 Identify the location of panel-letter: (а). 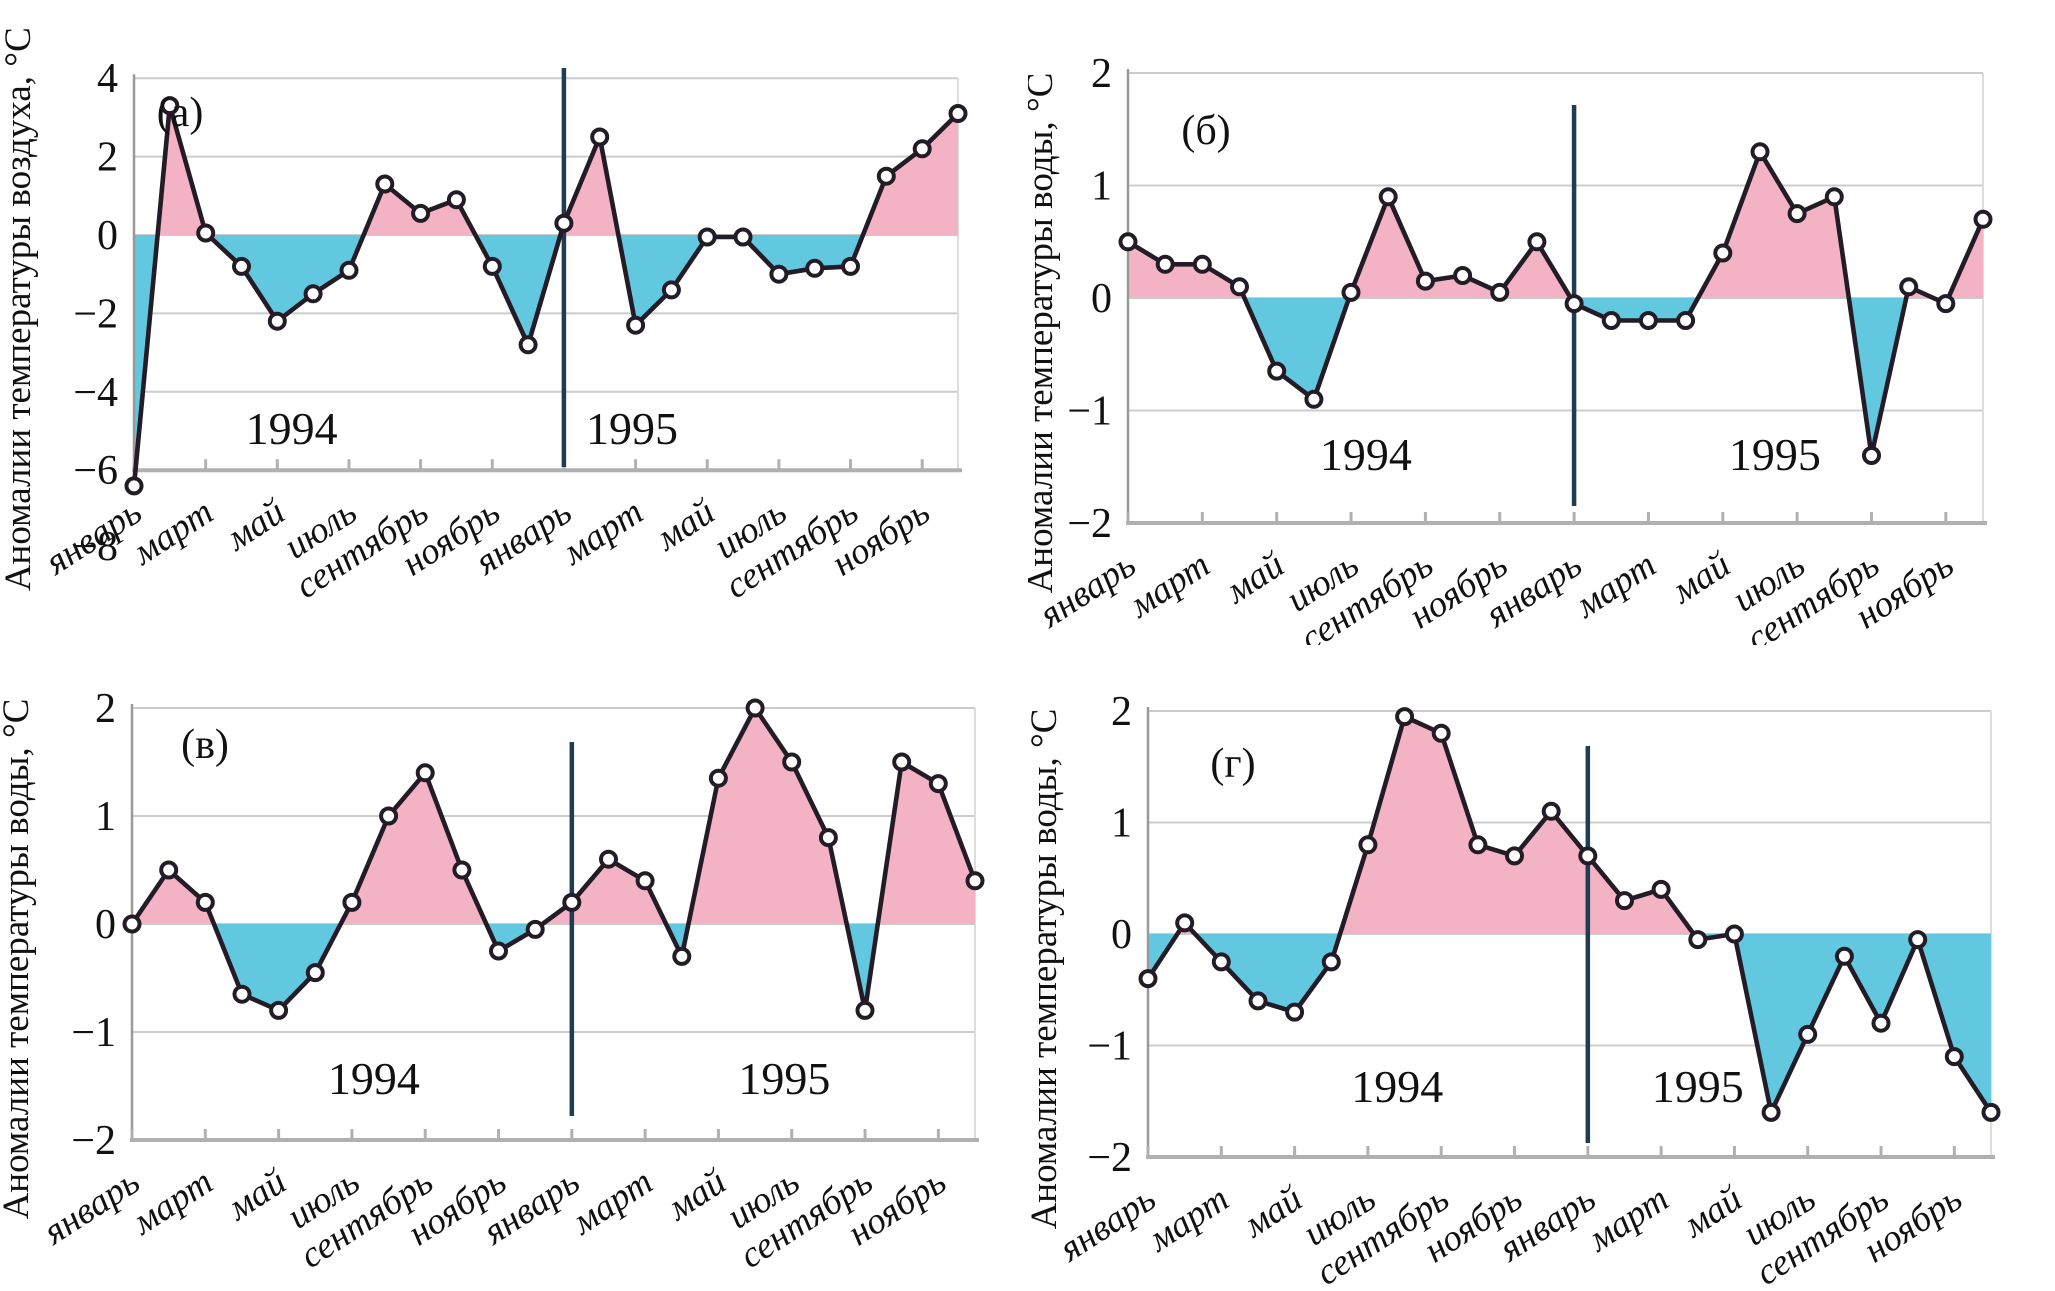
(180, 113).